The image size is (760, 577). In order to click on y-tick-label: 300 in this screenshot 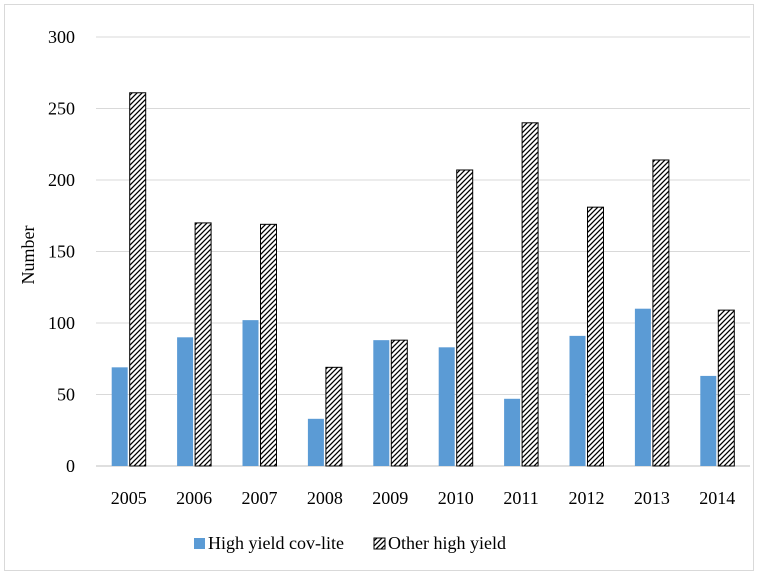, I will do `click(61, 37)`.